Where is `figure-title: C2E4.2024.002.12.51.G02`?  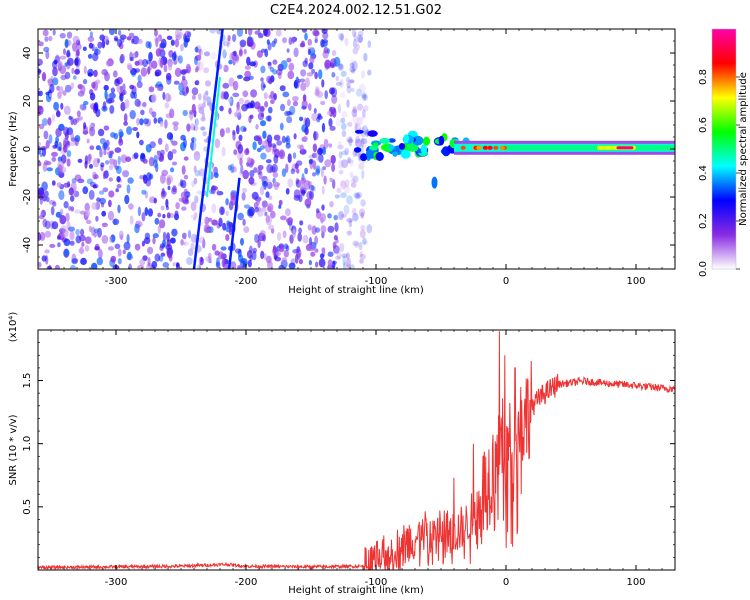 figure-title: C2E4.2024.002.12.51.G02 is located at coordinates (356, 10).